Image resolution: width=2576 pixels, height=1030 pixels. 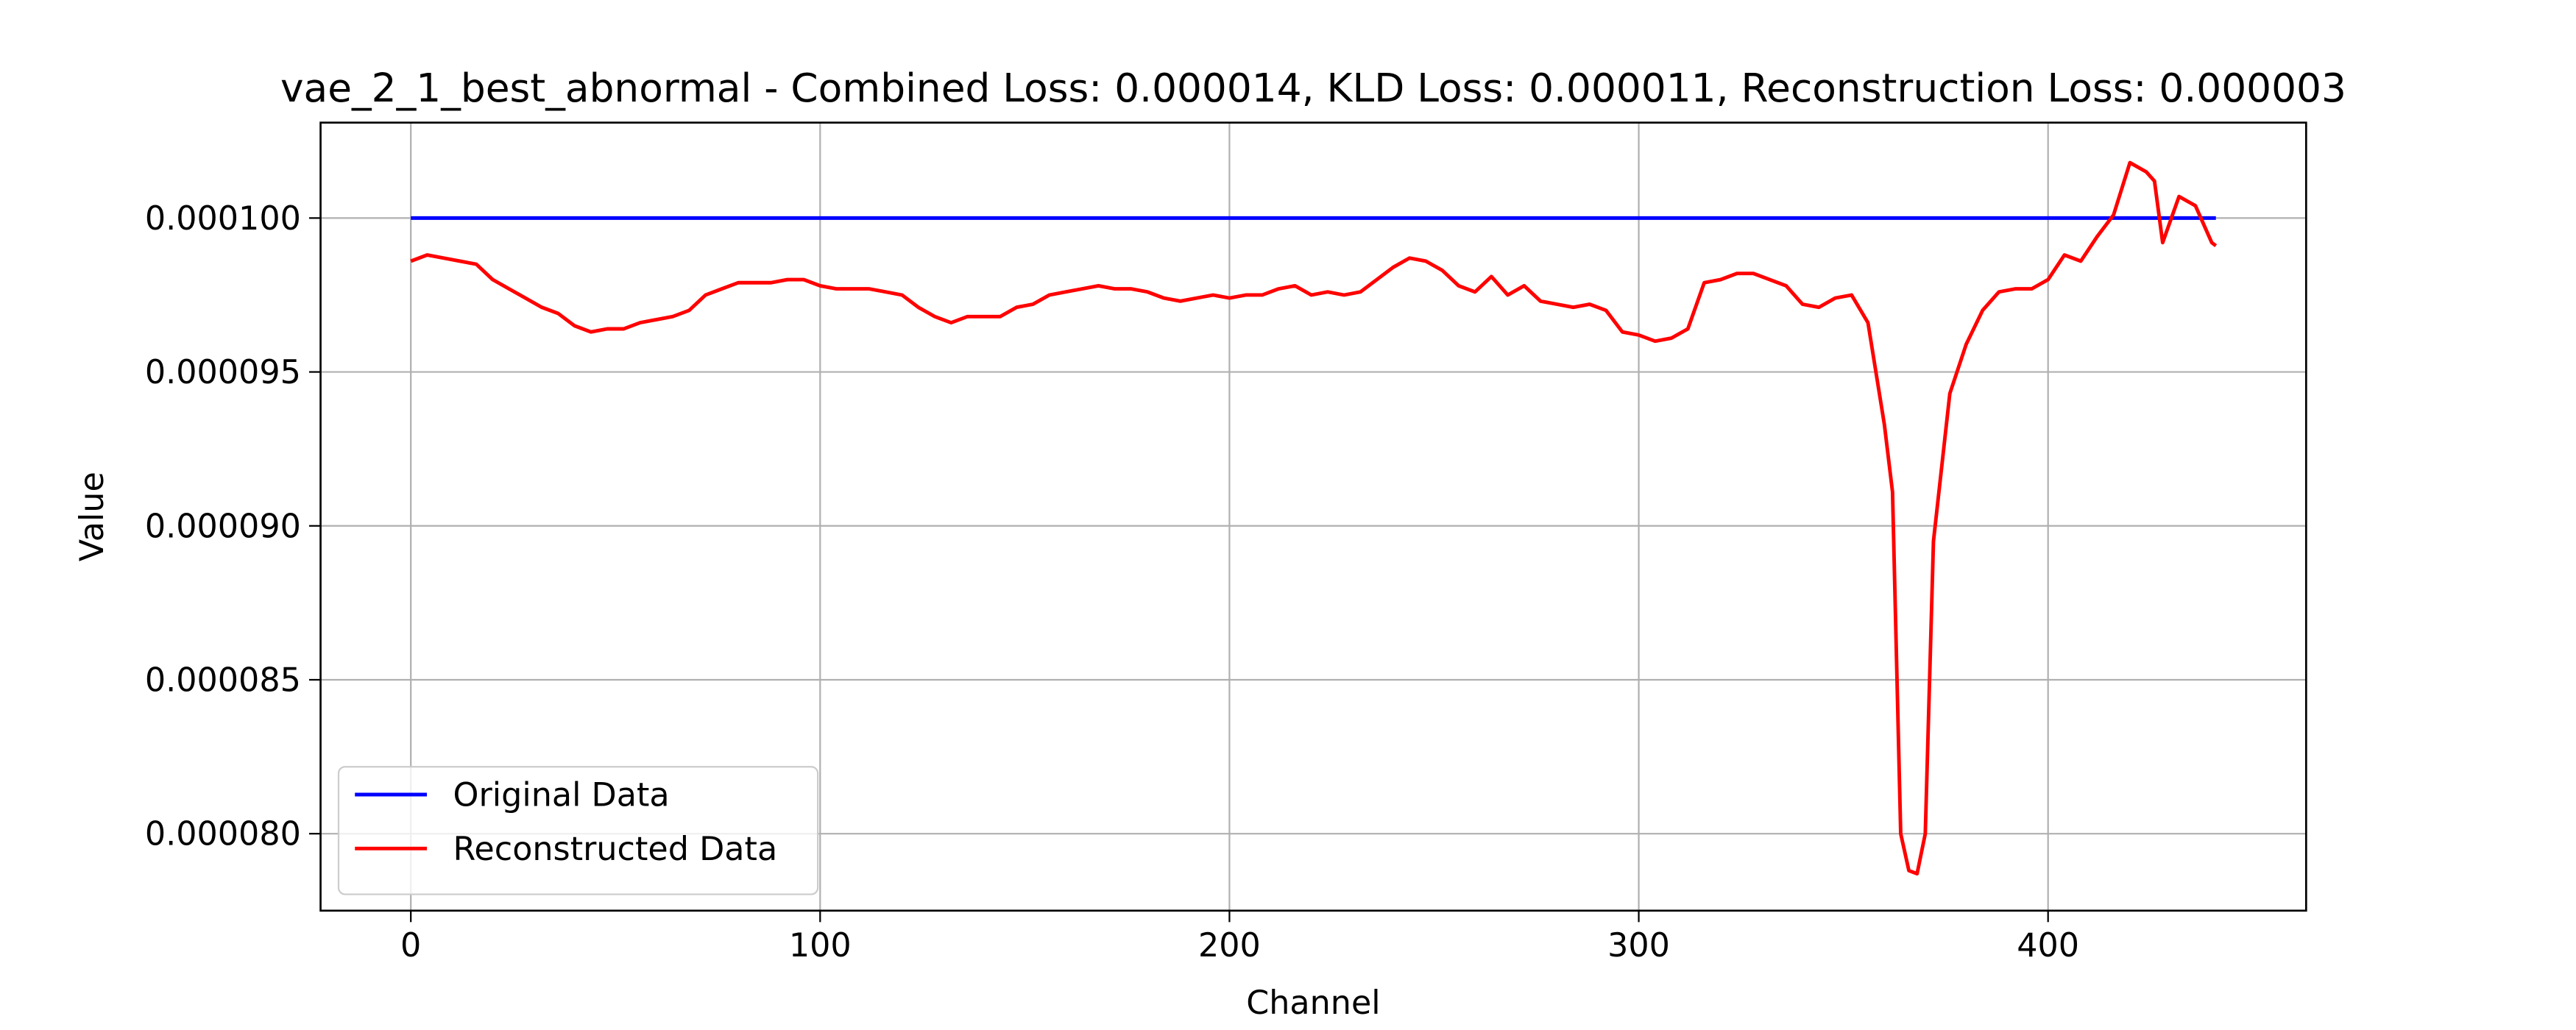 What do you see at coordinates (2048, 946) in the screenshot?
I see `x-tick-label: 400` at bounding box center [2048, 946].